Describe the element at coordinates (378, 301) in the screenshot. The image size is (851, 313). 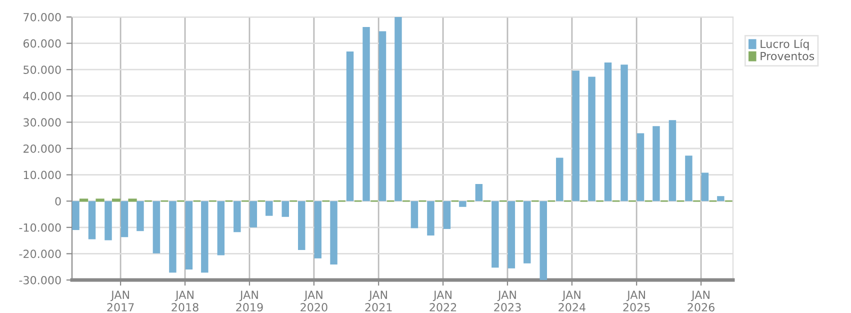
I see `x-tick-label: JAN 2021` at that location.